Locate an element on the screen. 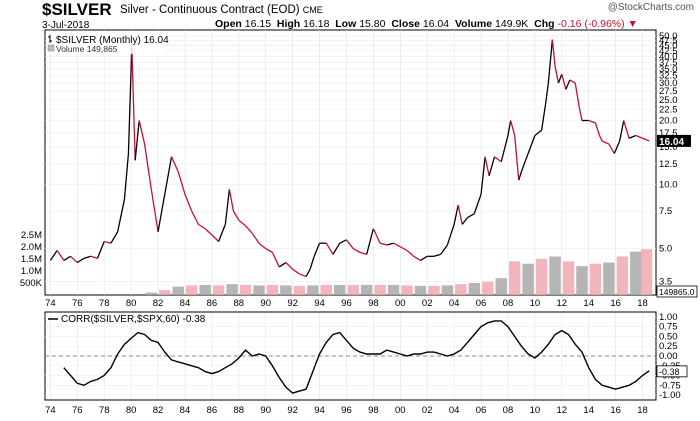 This screenshot has width=700, height=421. price-y-tick-label: 40.0 is located at coordinates (668, 56).